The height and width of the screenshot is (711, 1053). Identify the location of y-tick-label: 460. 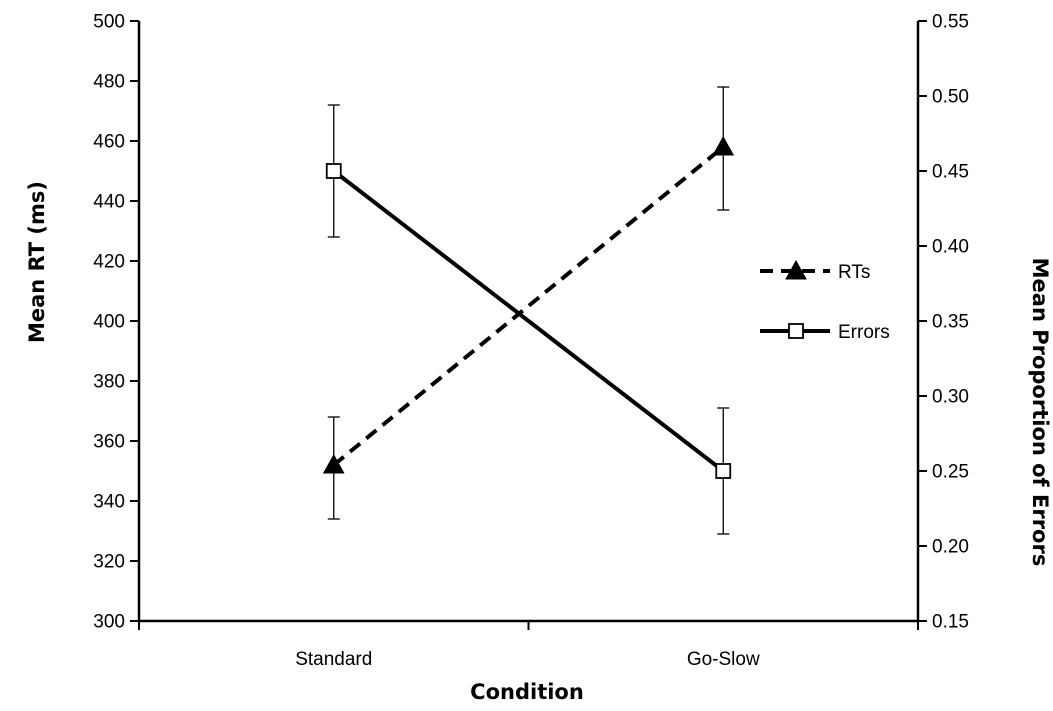
(109, 142).